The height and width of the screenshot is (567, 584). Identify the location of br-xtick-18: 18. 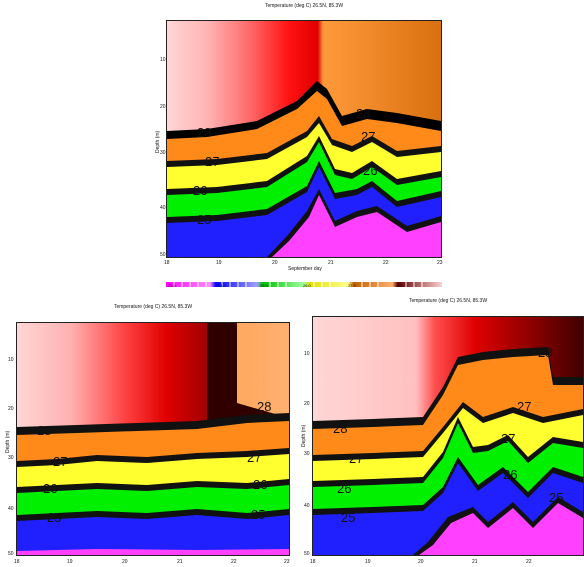
(313, 562).